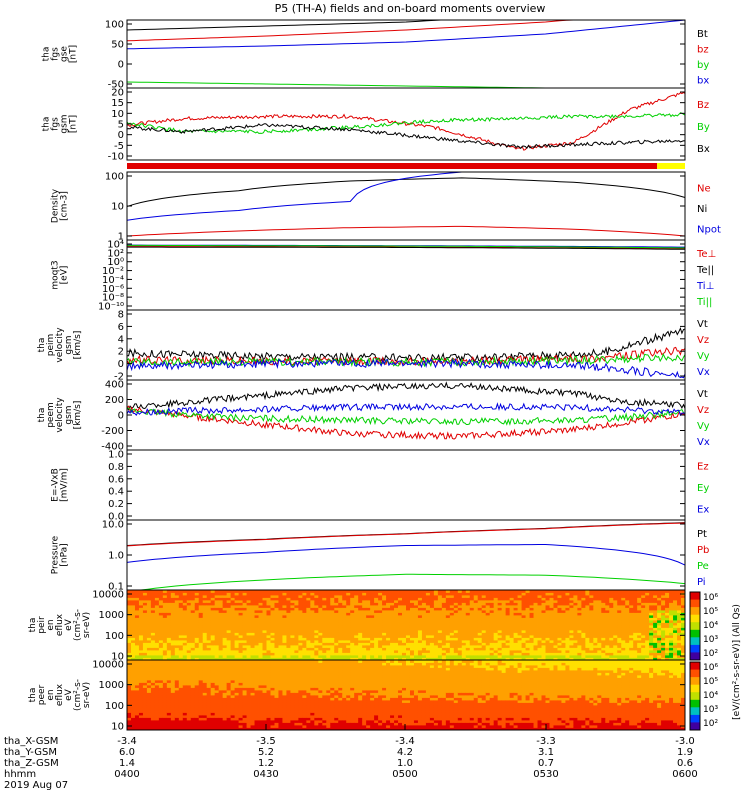 The height and width of the screenshot is (804, 750). Describe the element at coordinates (116, 467) in the screenshot. I see `y-tick-label: 0.8` at that location.